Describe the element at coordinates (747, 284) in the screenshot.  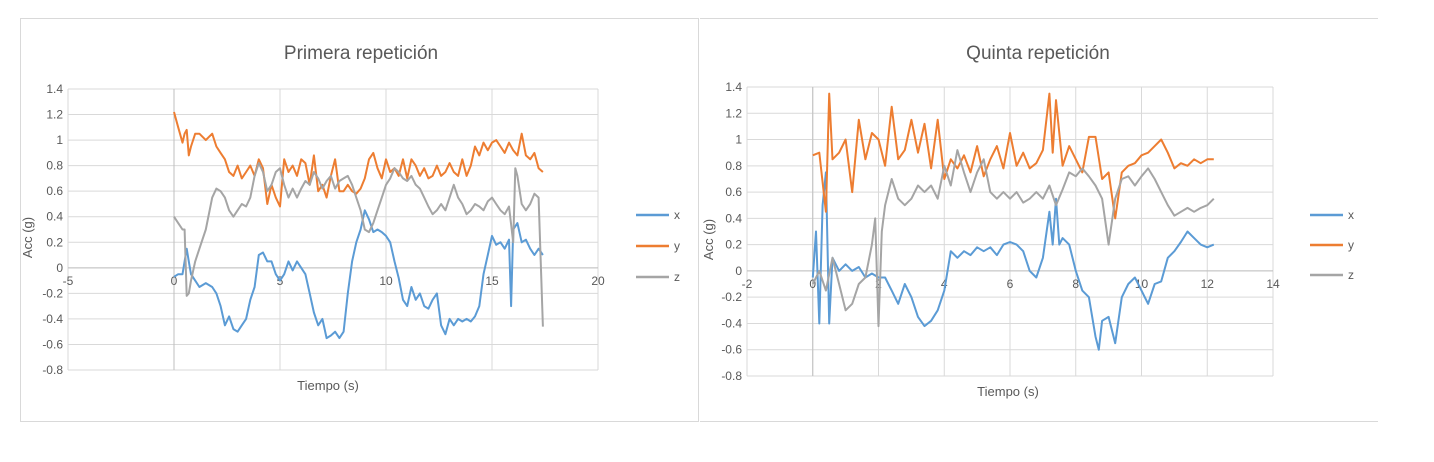
I see `x-tick-label: -2` at that location.